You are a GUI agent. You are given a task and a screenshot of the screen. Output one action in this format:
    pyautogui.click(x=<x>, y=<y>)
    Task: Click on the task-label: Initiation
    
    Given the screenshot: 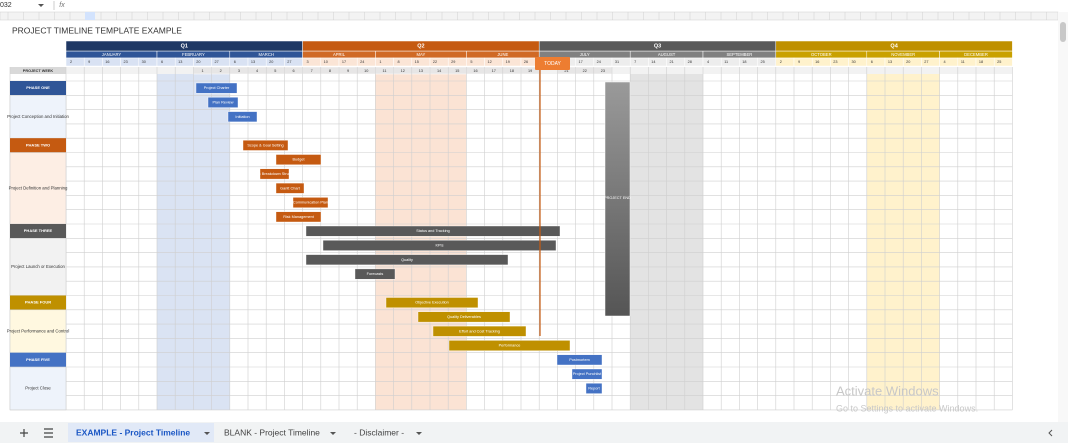 What is the action you would take?
    pyautogui.click(x=242, y=117)
    